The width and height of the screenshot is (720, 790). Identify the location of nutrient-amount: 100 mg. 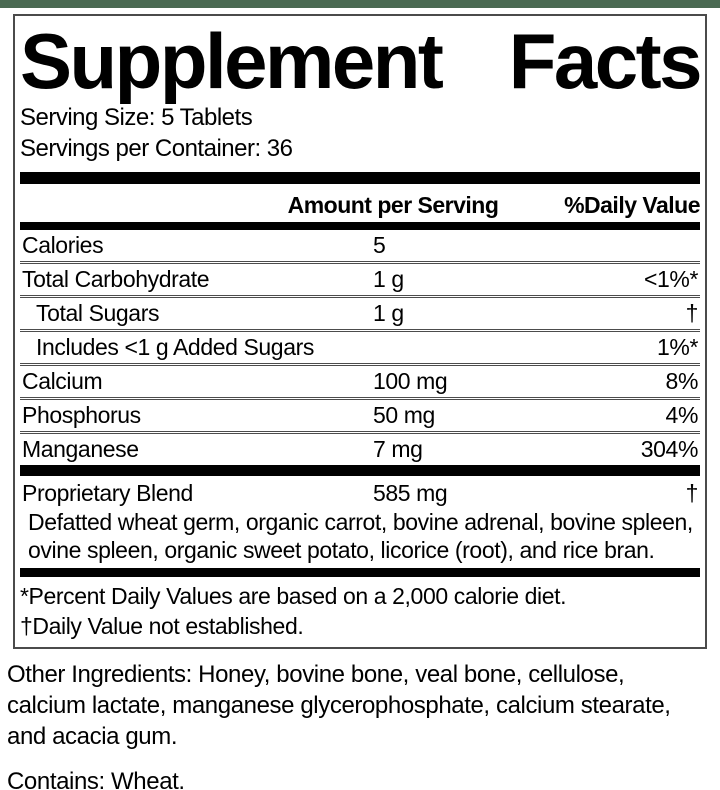
(410, 381).